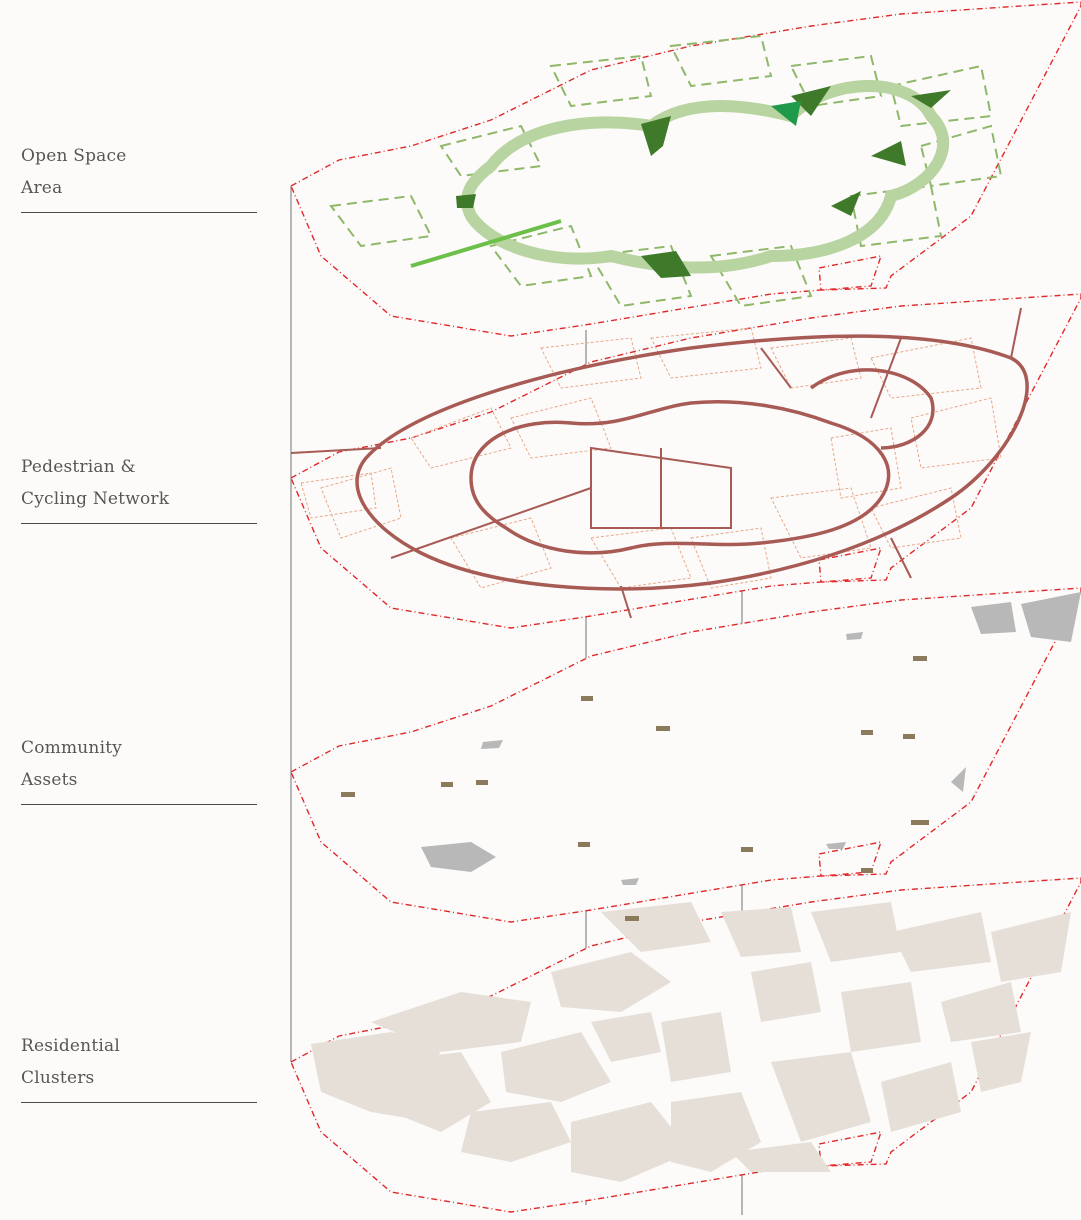 This screenshot has height=1220, width=1081. Describe the element at coordinates (139, 176) in the screenshot. I see `layer-label-open-space: Open Space Area` at that location.